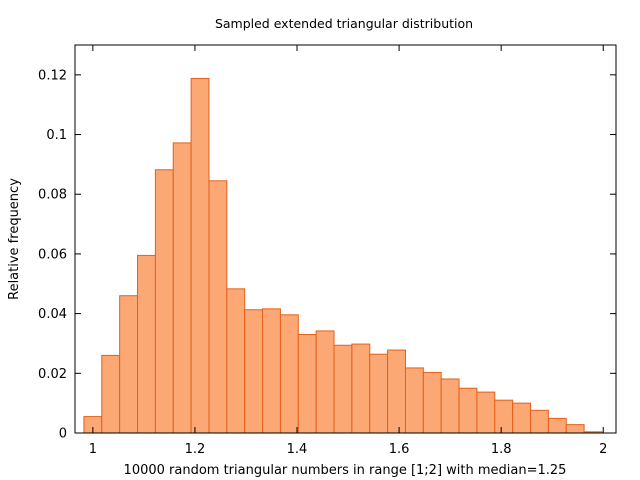  I want to click on x-tick-label: 1.2, so click(195, 449).